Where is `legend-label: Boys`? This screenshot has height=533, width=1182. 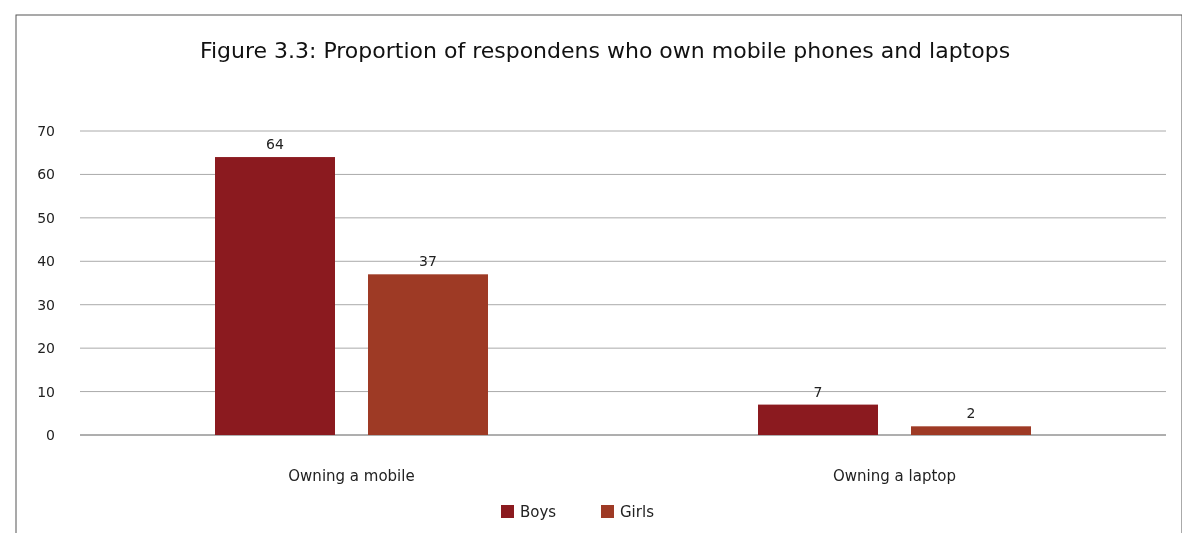
legend-label: Boys is located at coordinates (538, 512).